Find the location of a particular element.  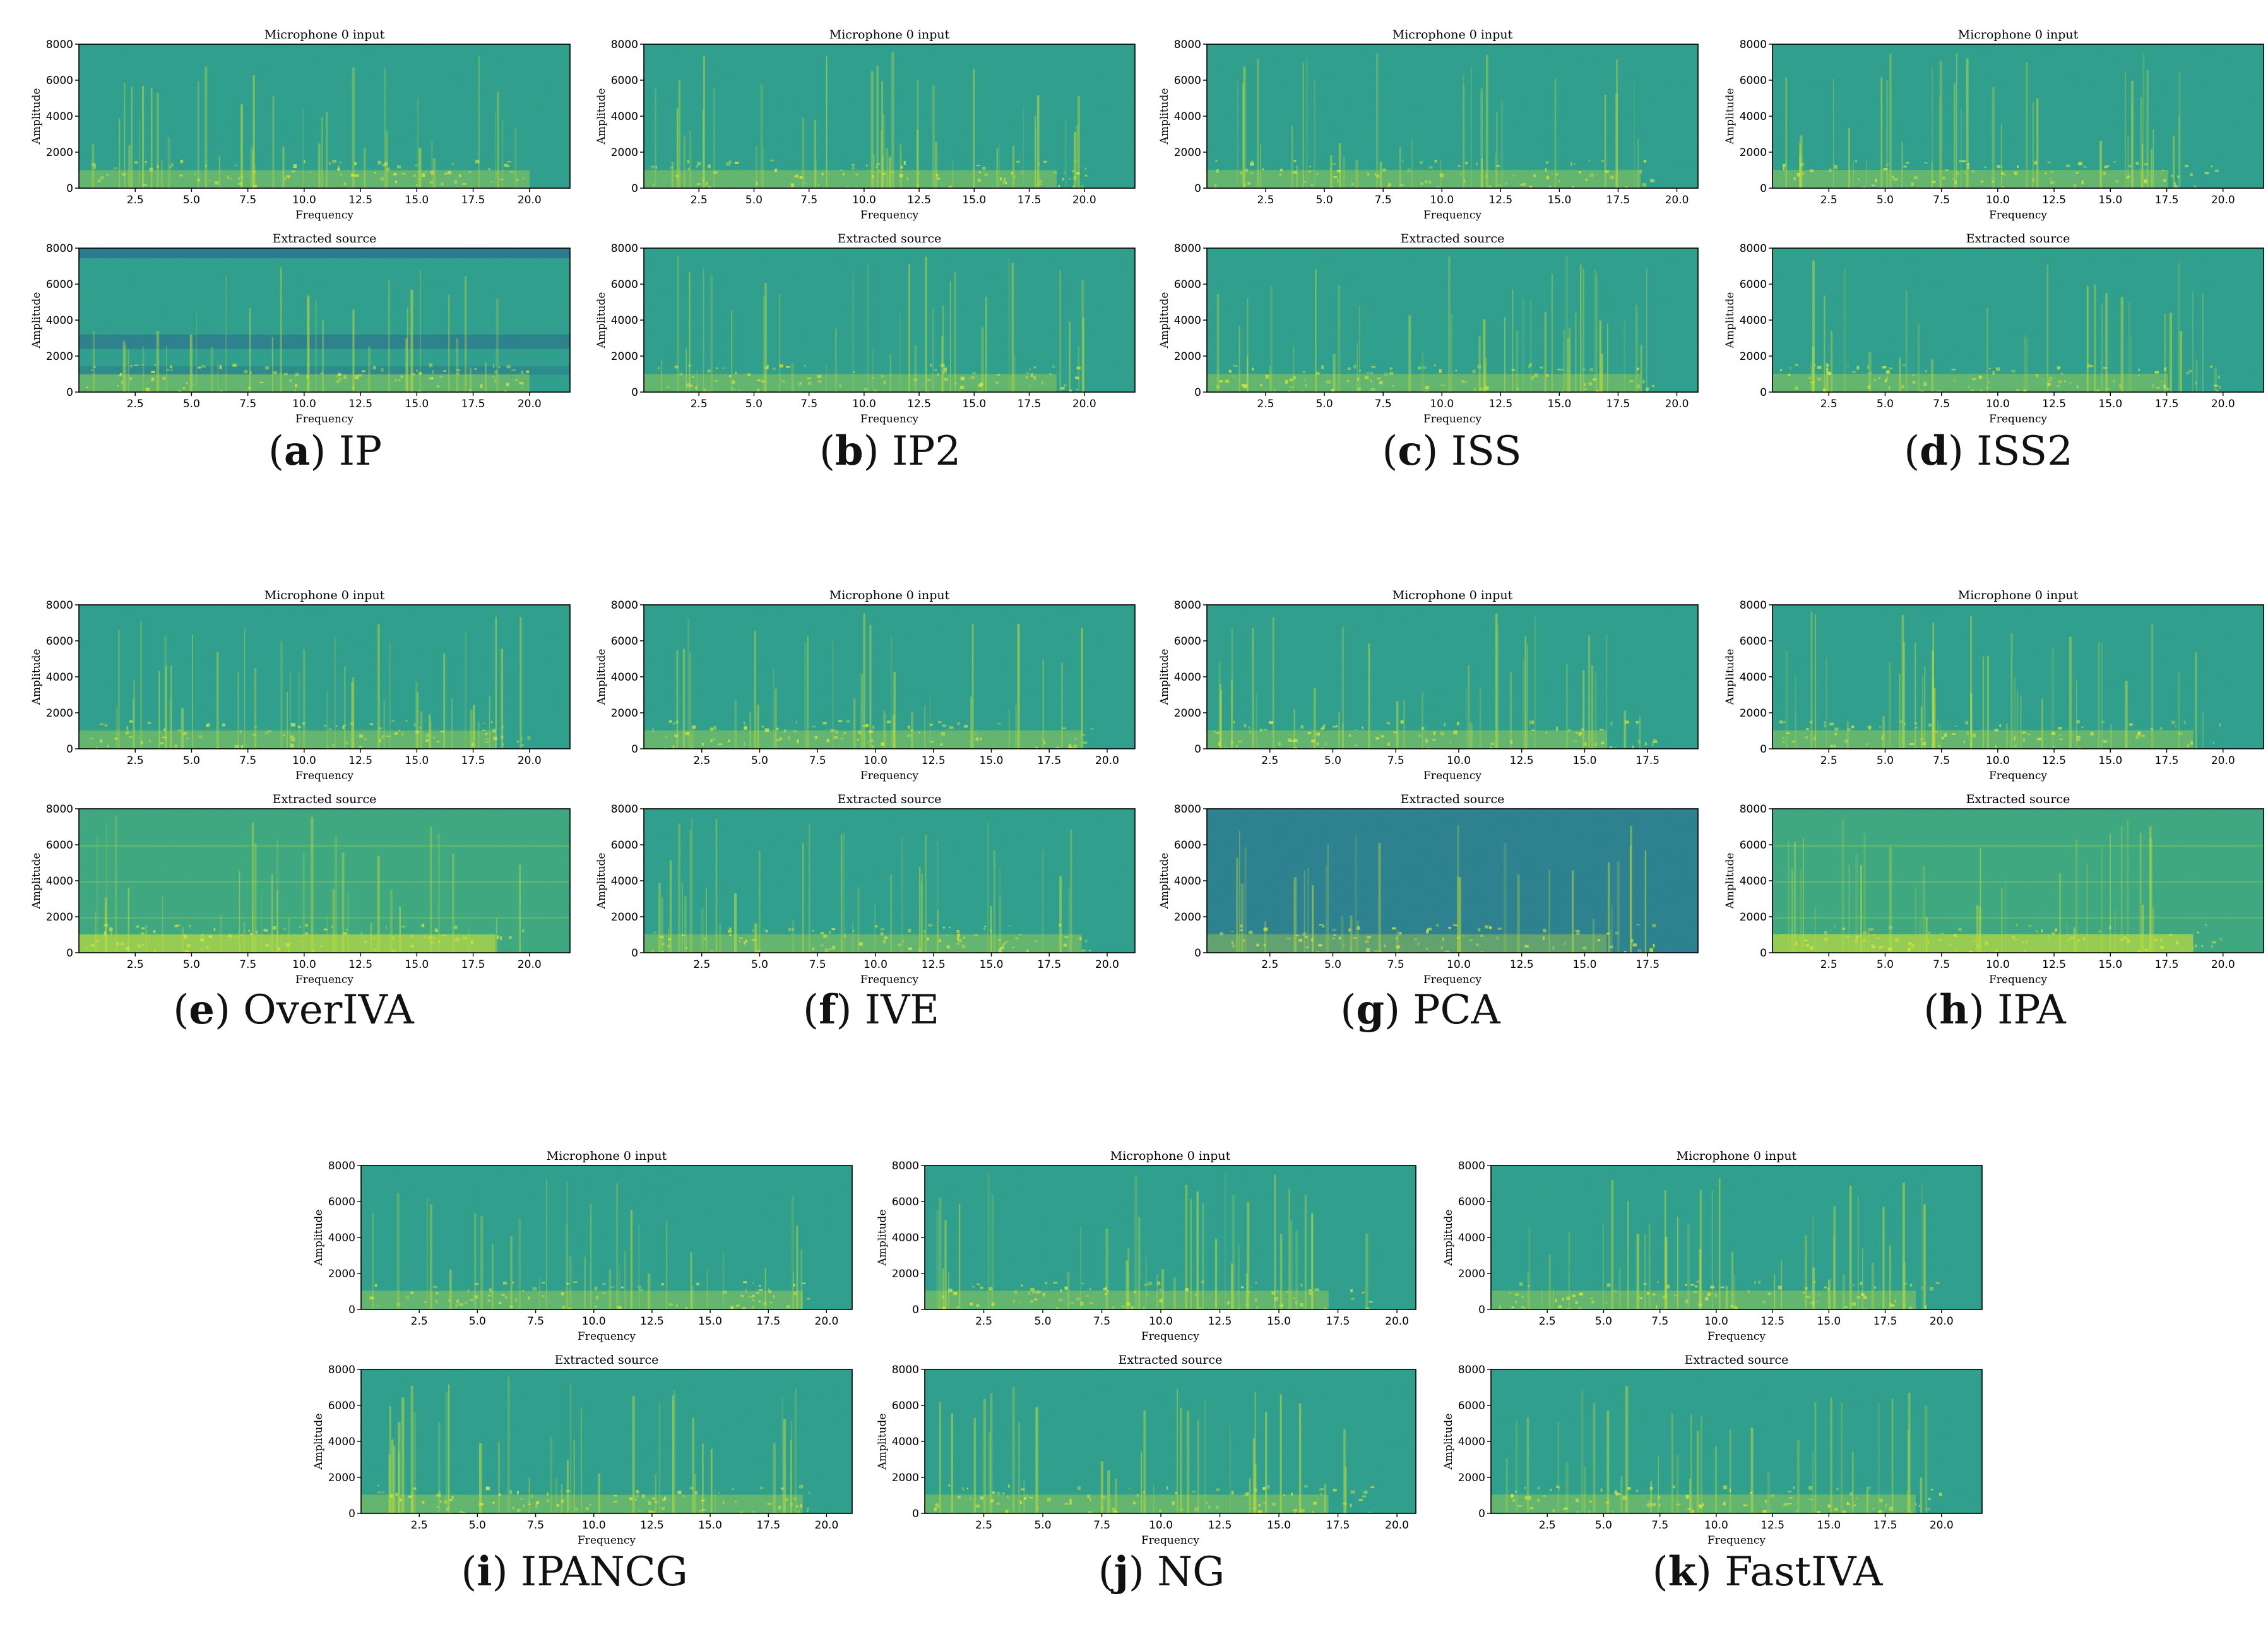

panel-caption-f: (f) IVE is located at coordinates (871, 1010).